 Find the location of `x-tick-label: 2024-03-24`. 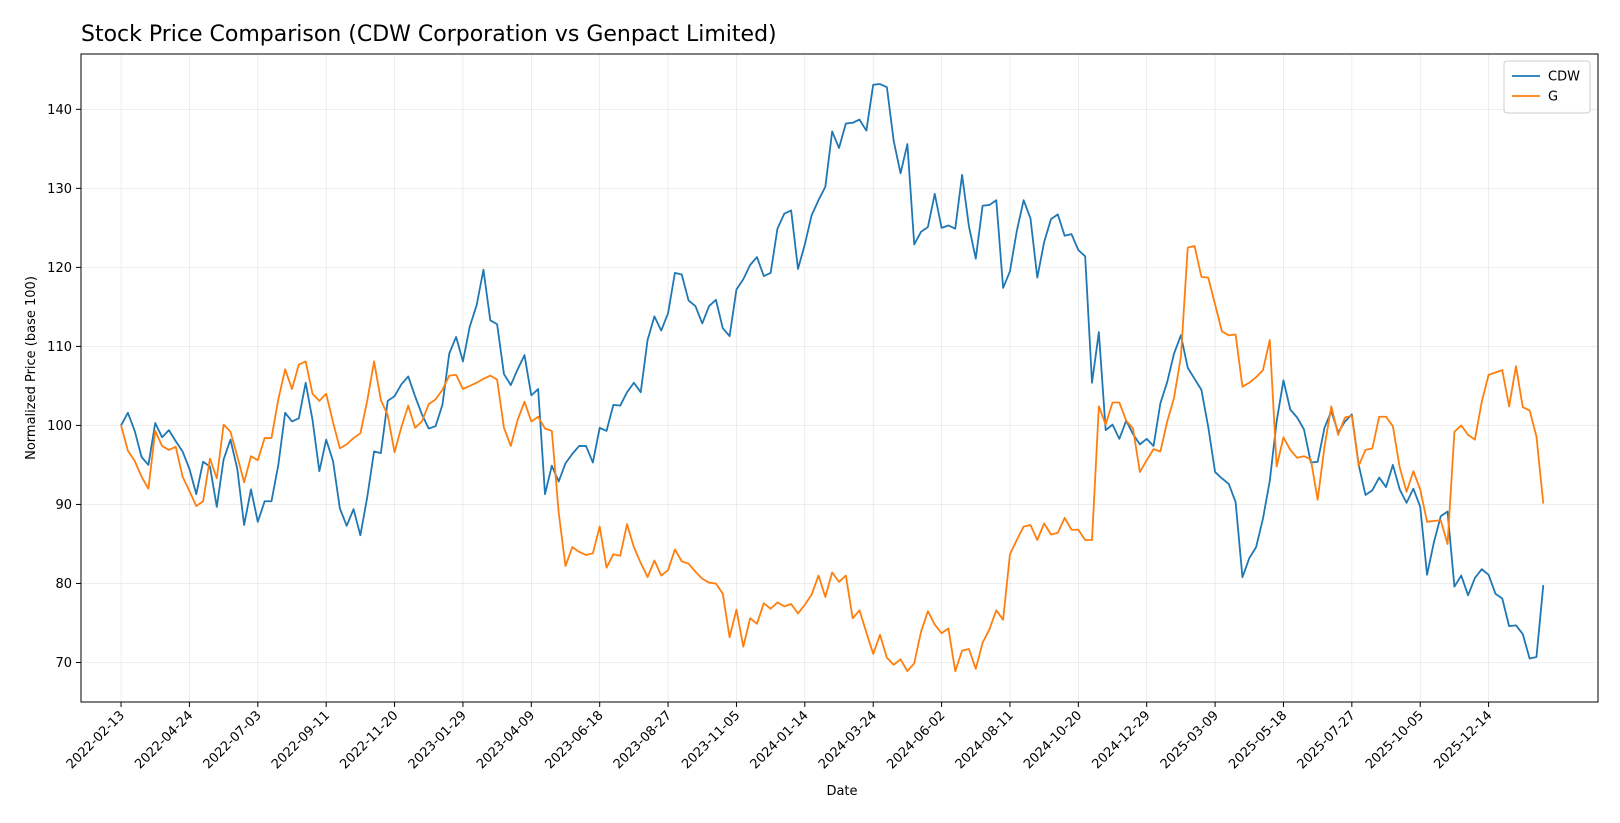

x-tick-label: 2024-03-24 is located at coordinates (848, 740).